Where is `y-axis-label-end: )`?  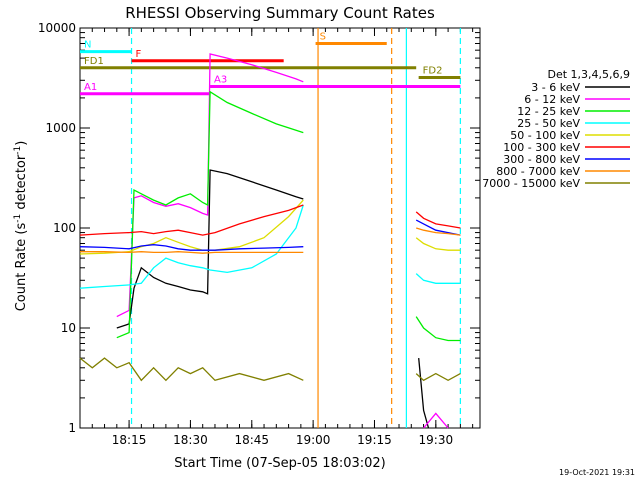 y-axis-label-end: ) is located at coordinates (21, 143).